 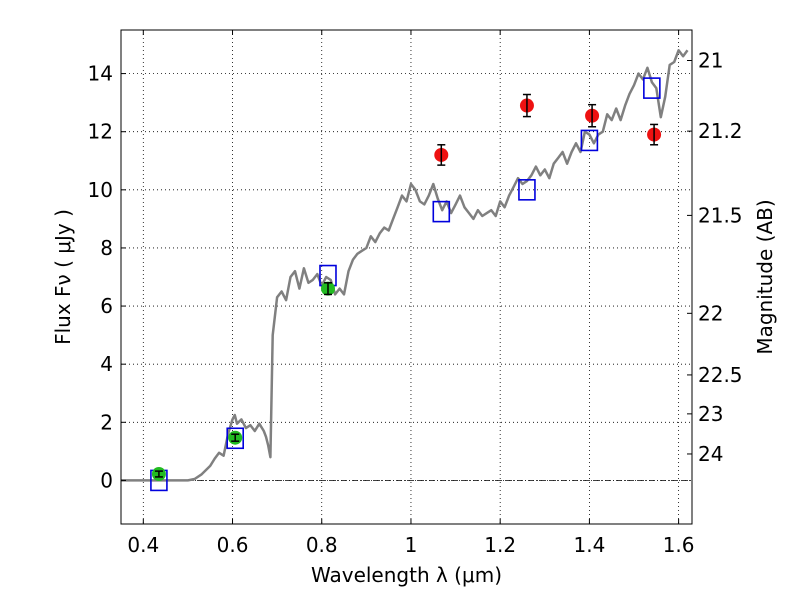 I want to click on right-axis-label: Magnitude (AB), so click(x=765, y=276).